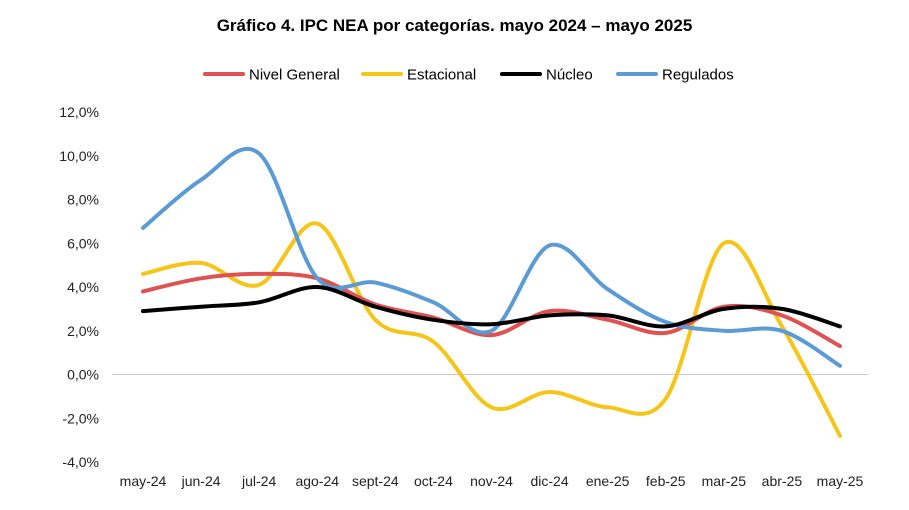 The image size is (909, 510). I want to click on x-tick-label: dic-24, so click(550, 481).